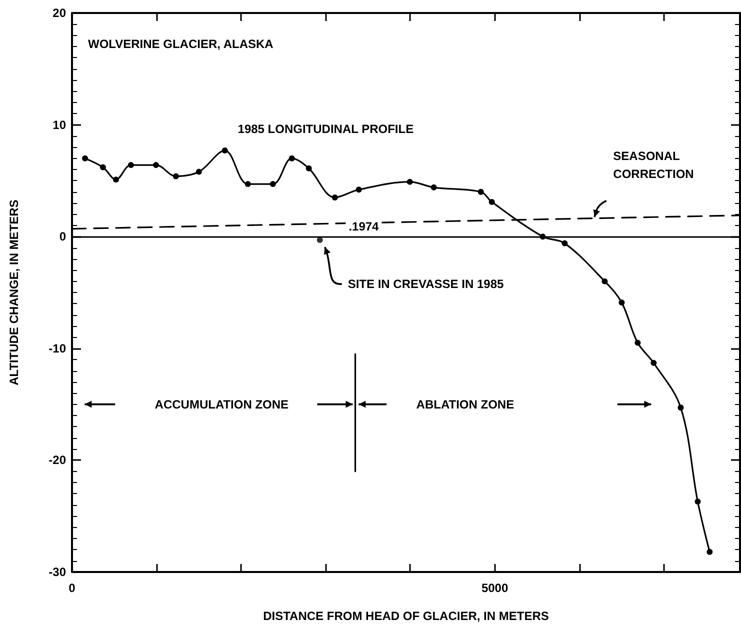 This screenshot has width=741, height=627. What do you see at coordinates (221, 404) in the screenshot?
I see `annotation: ACCUMULATION ZONE` at bounding box center [221, 404].